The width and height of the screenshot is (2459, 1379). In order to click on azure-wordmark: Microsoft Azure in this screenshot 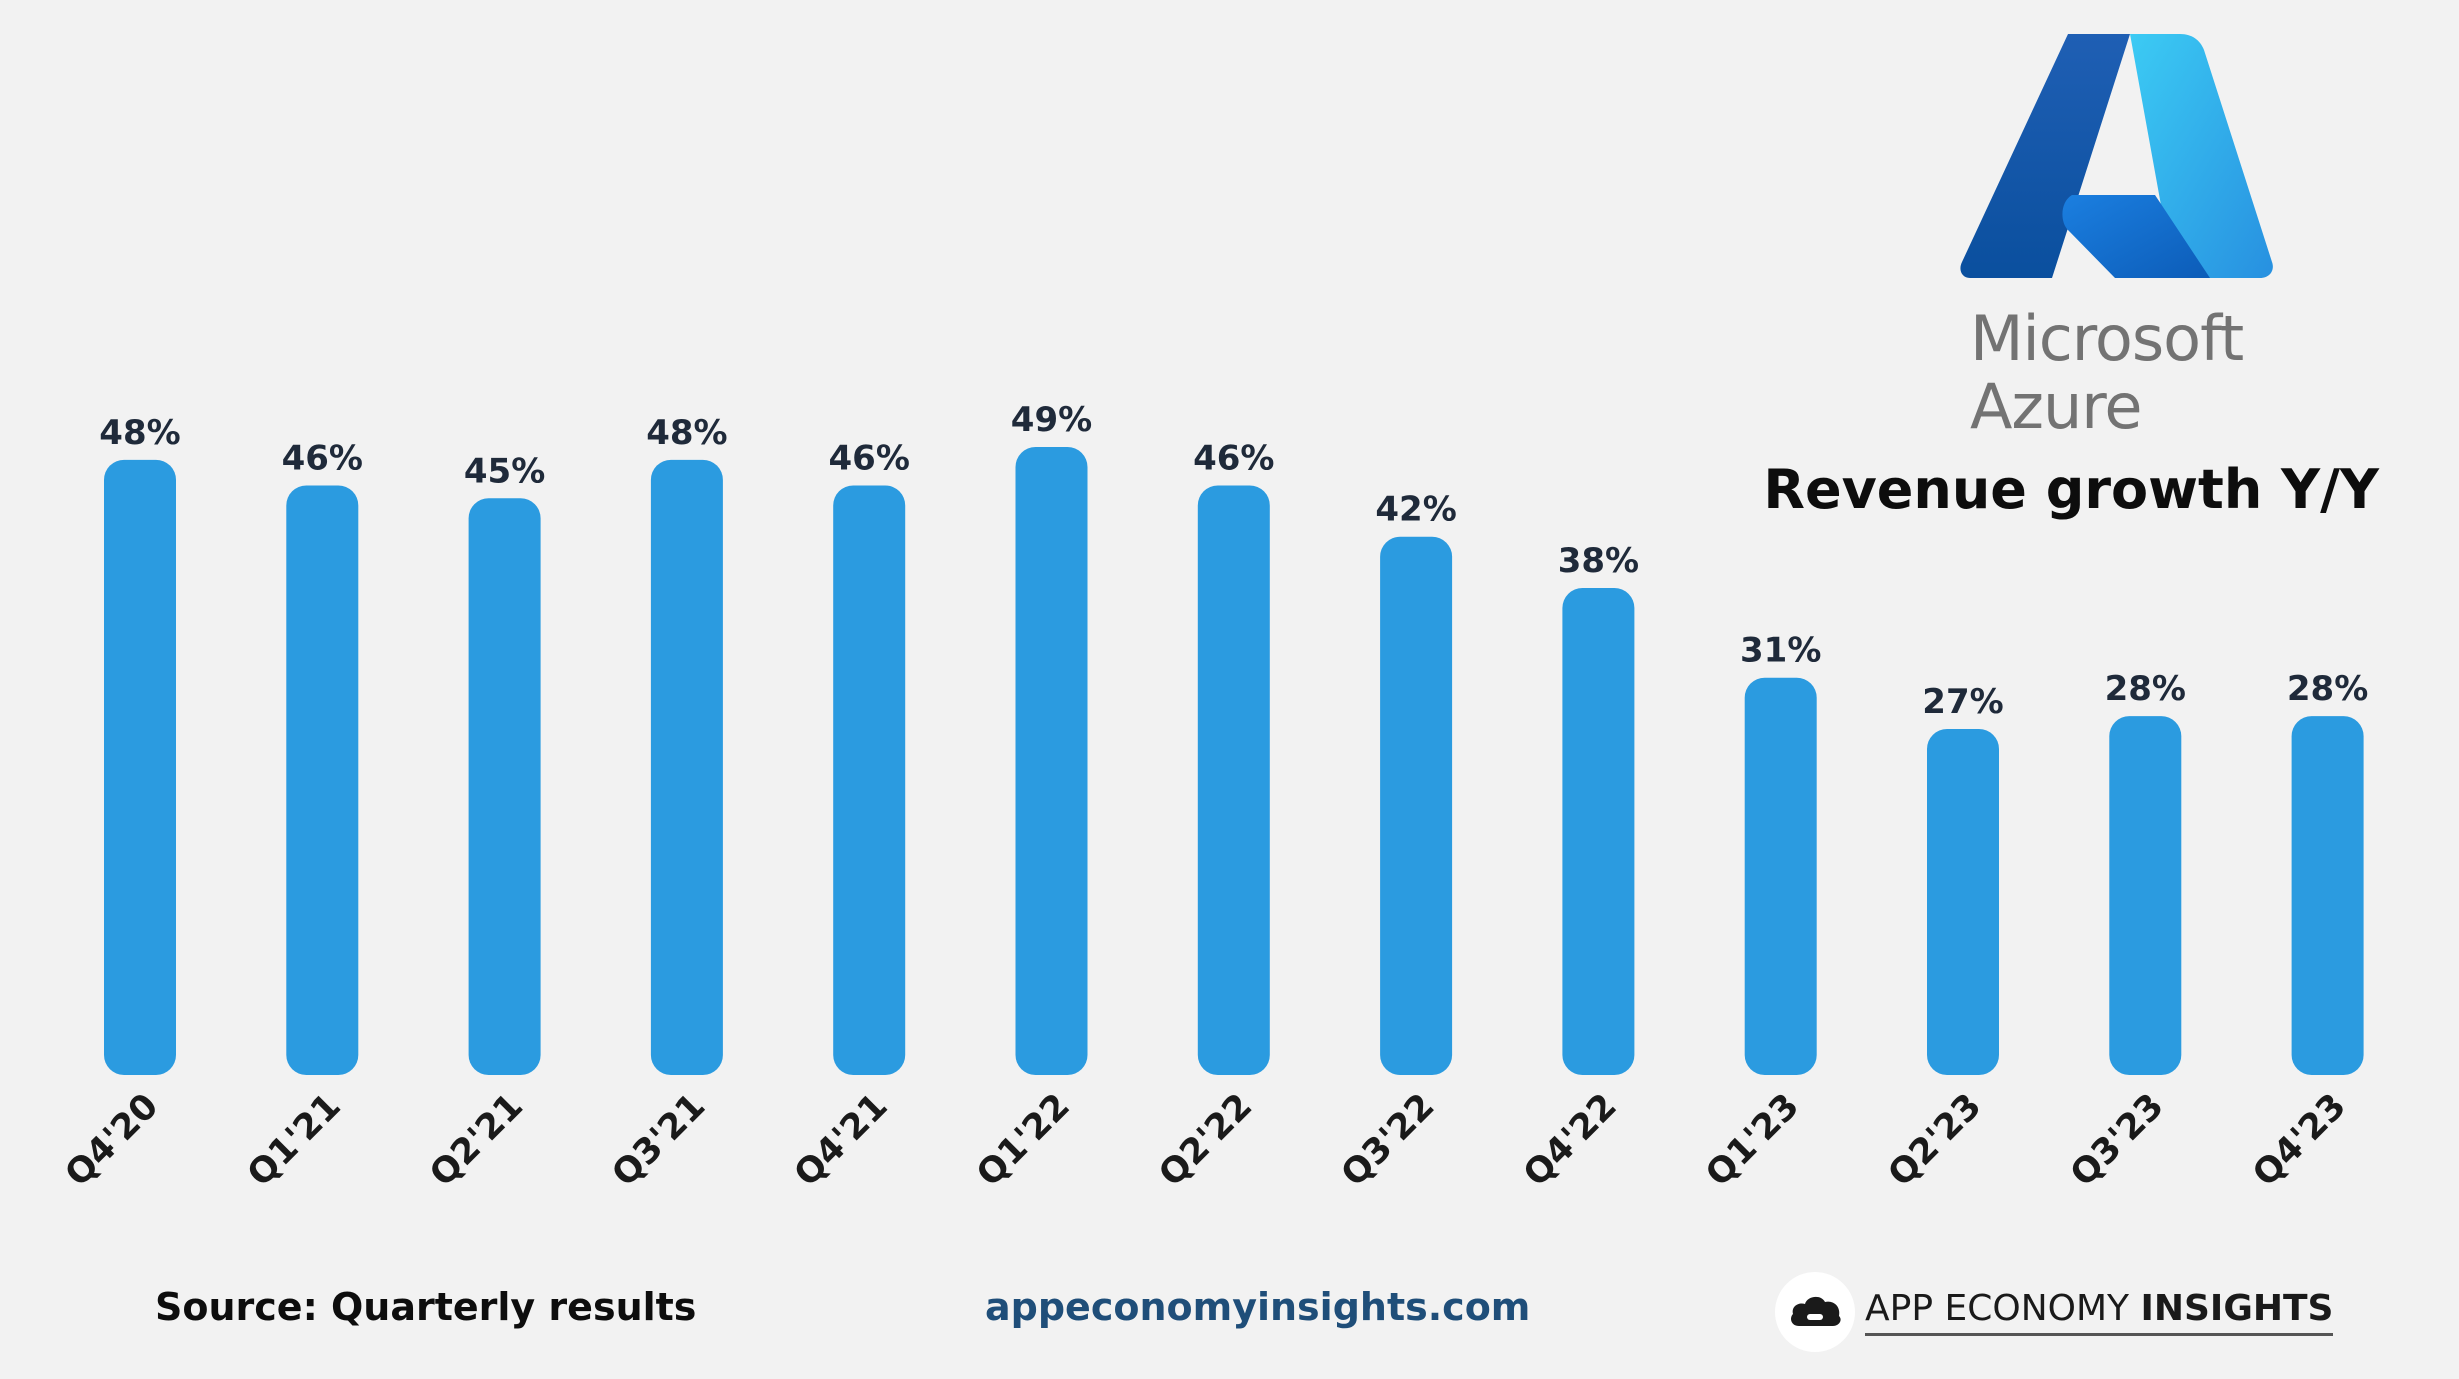, I will do `click(2107, 372)`.